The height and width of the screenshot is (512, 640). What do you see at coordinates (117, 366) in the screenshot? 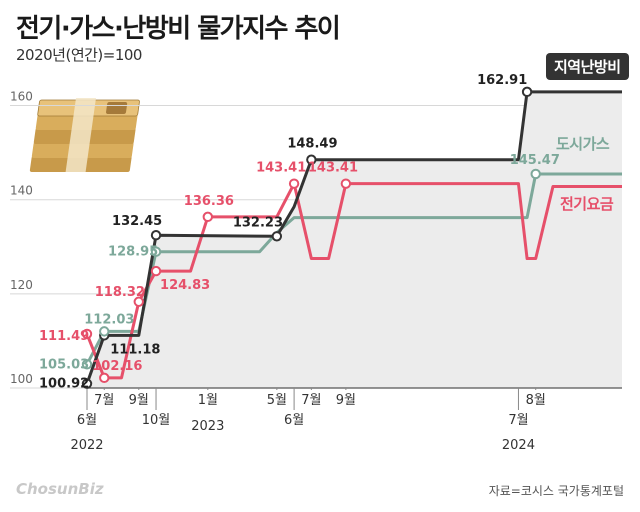
I see `data-label: 102.16` at bounding box center [117, 366].